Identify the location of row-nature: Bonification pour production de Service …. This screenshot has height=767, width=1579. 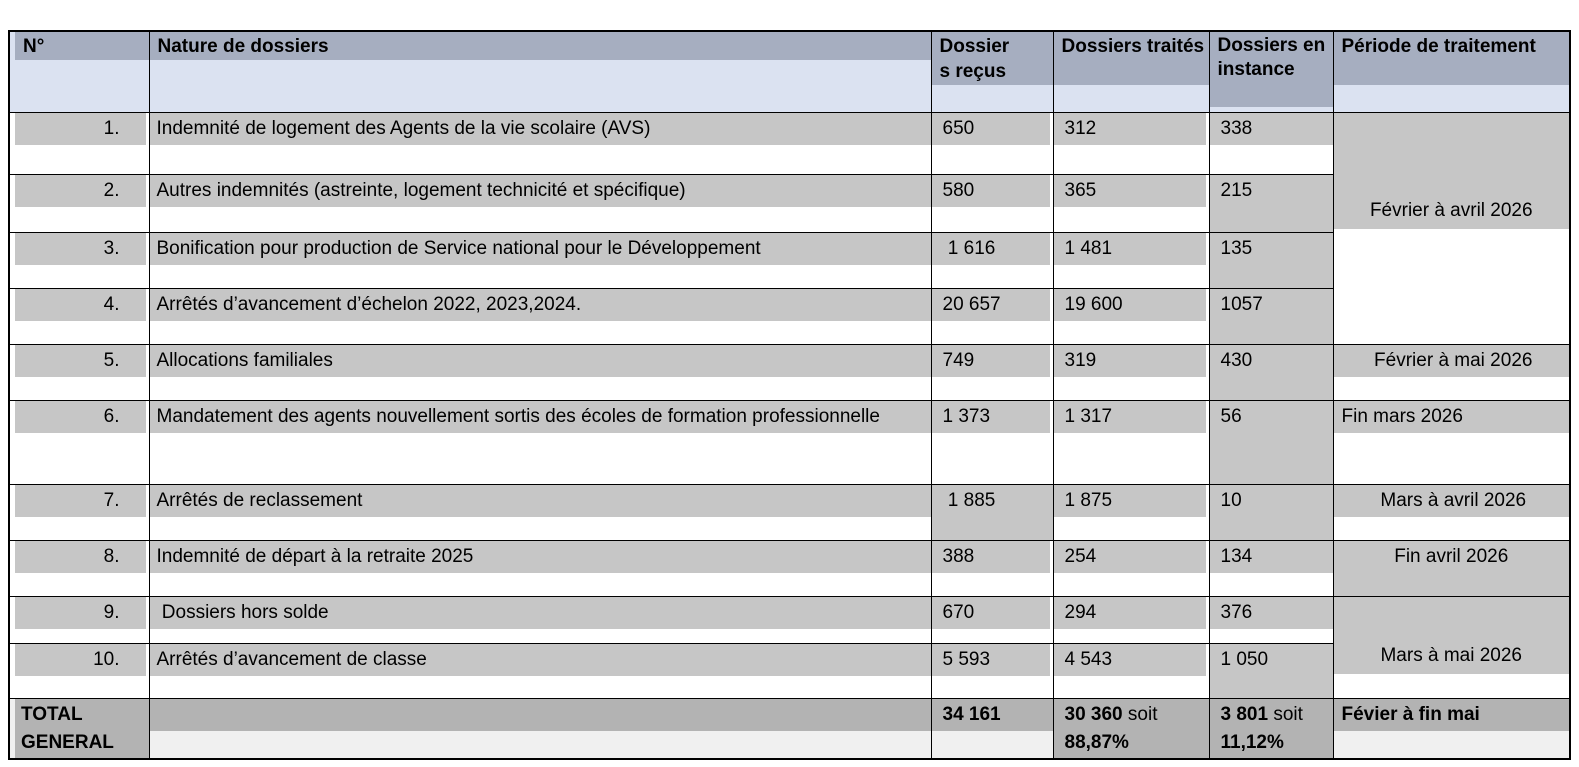
(540, 249).